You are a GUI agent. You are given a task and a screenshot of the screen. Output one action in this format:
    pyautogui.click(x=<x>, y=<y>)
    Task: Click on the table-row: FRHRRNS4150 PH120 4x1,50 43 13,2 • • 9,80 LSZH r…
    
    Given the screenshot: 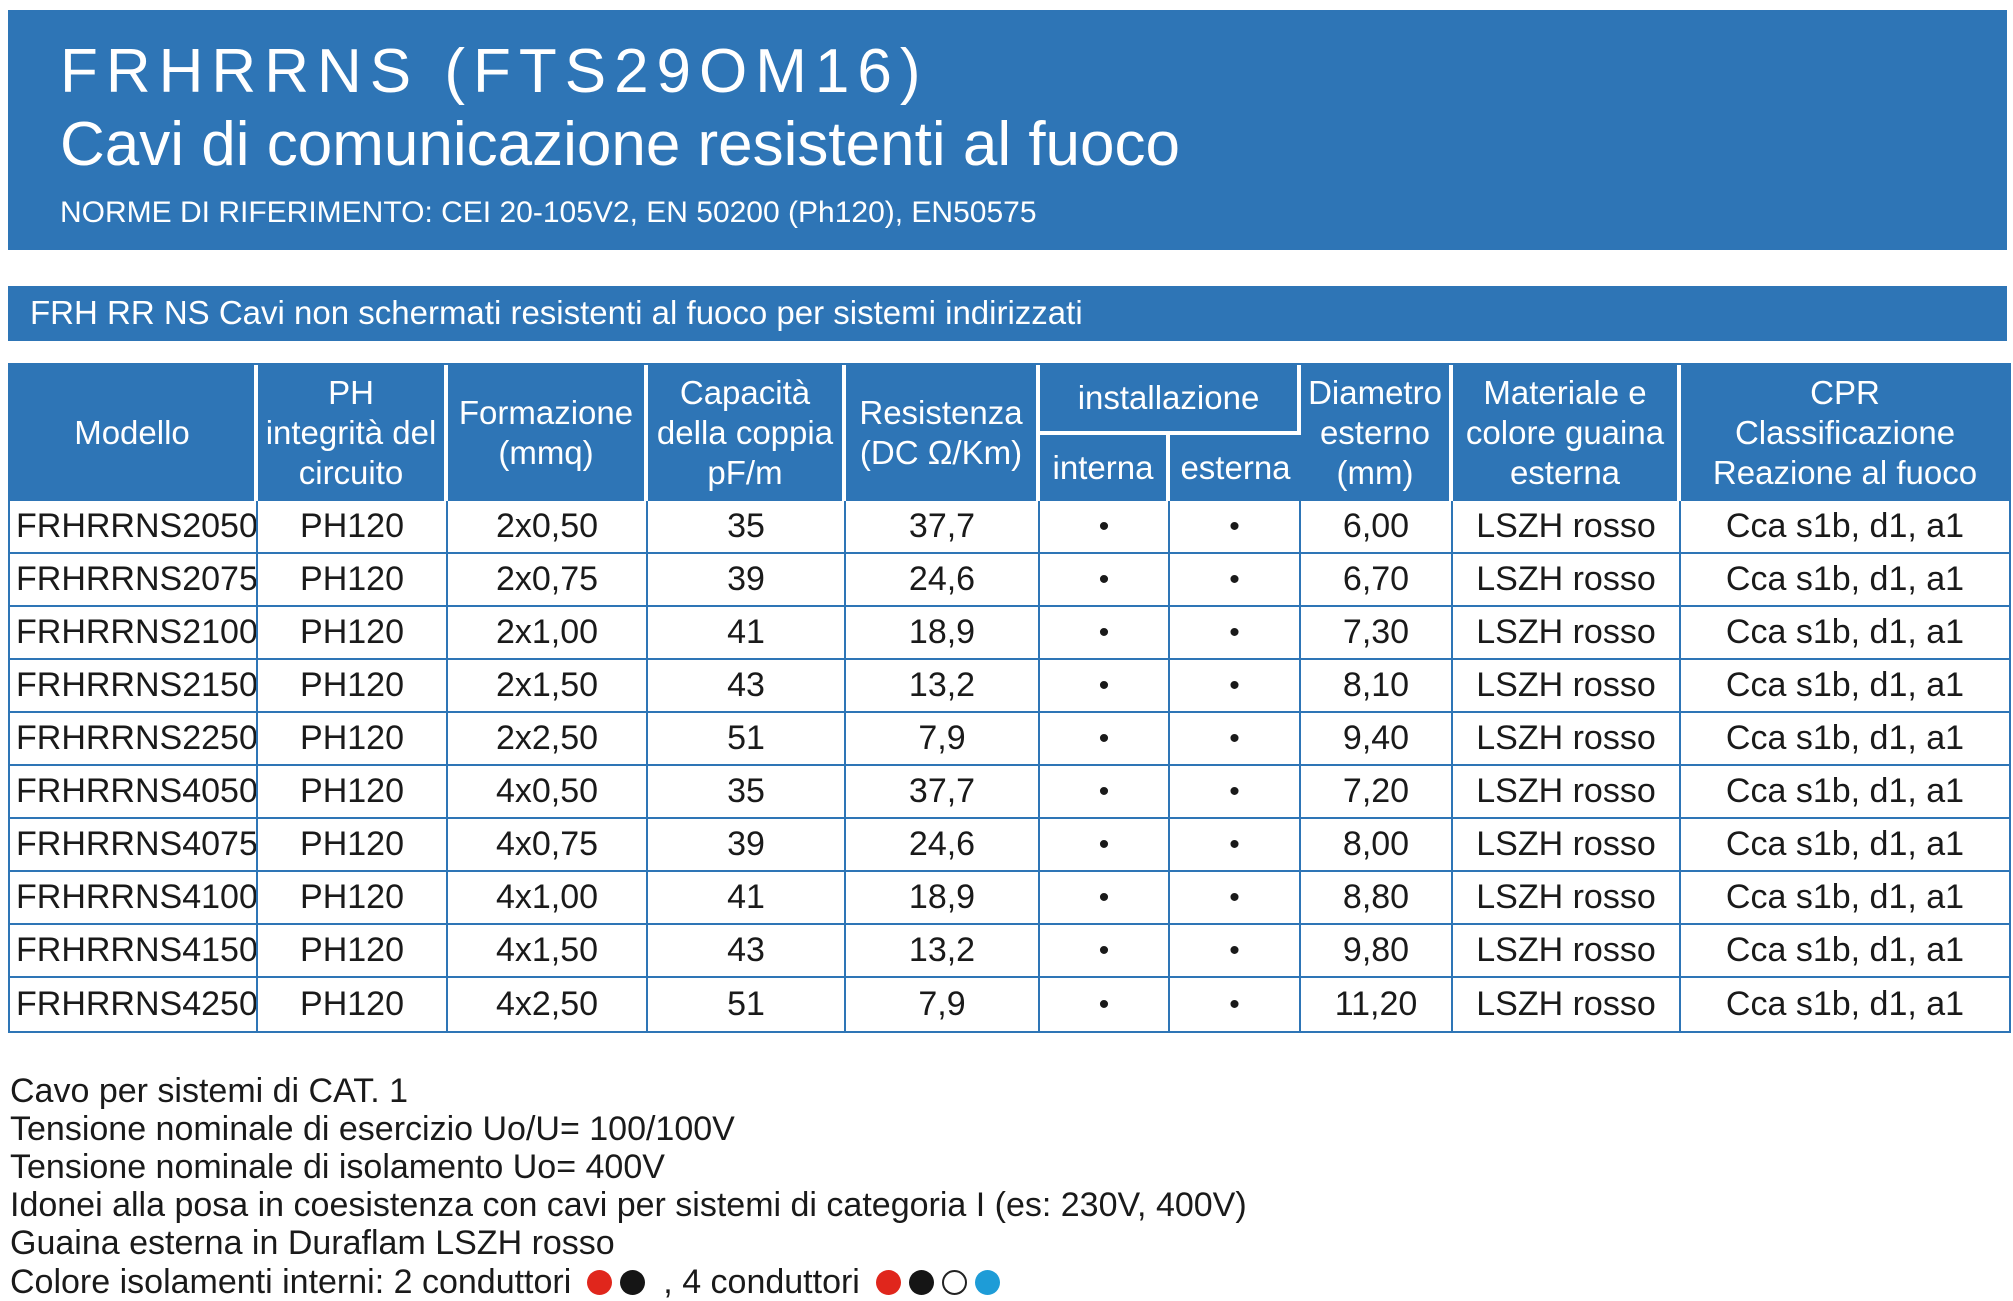 What is the action you would take?
    pyautogui.click(x=1009, y=951)
    